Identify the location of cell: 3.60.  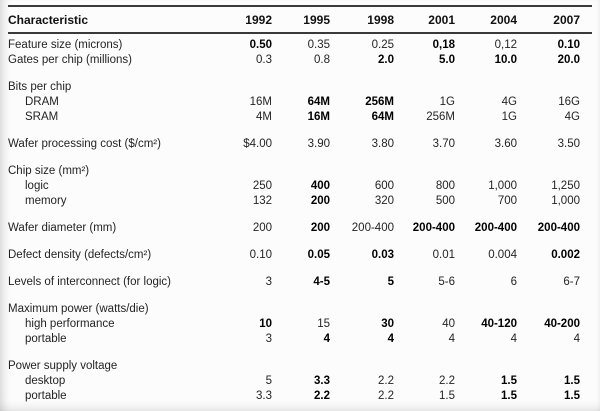
(505, 144).